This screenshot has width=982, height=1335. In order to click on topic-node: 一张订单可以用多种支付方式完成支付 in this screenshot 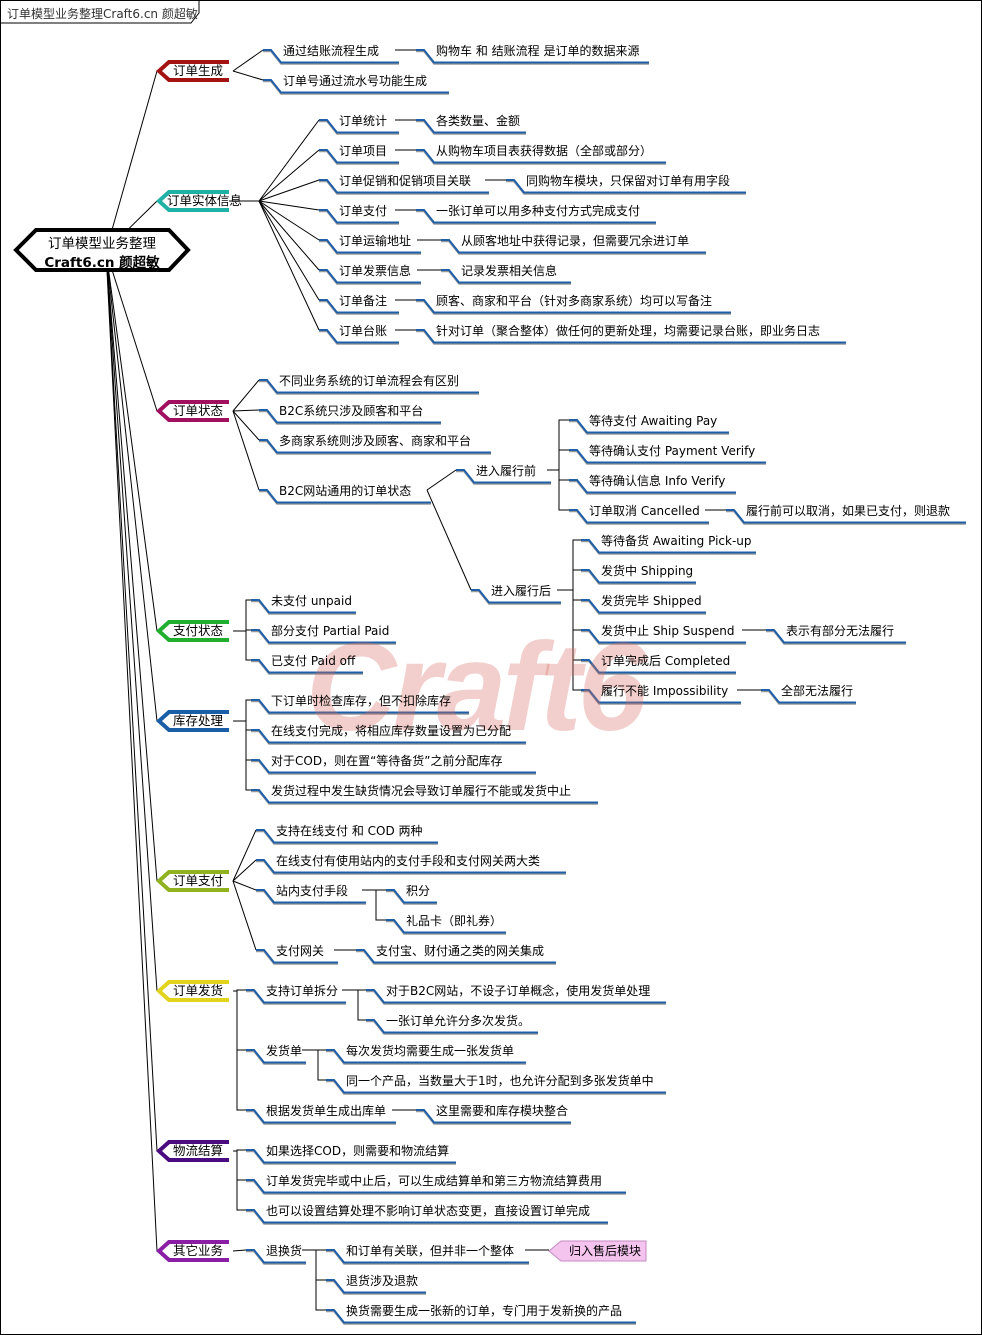, I will do `click(538, 211)`.